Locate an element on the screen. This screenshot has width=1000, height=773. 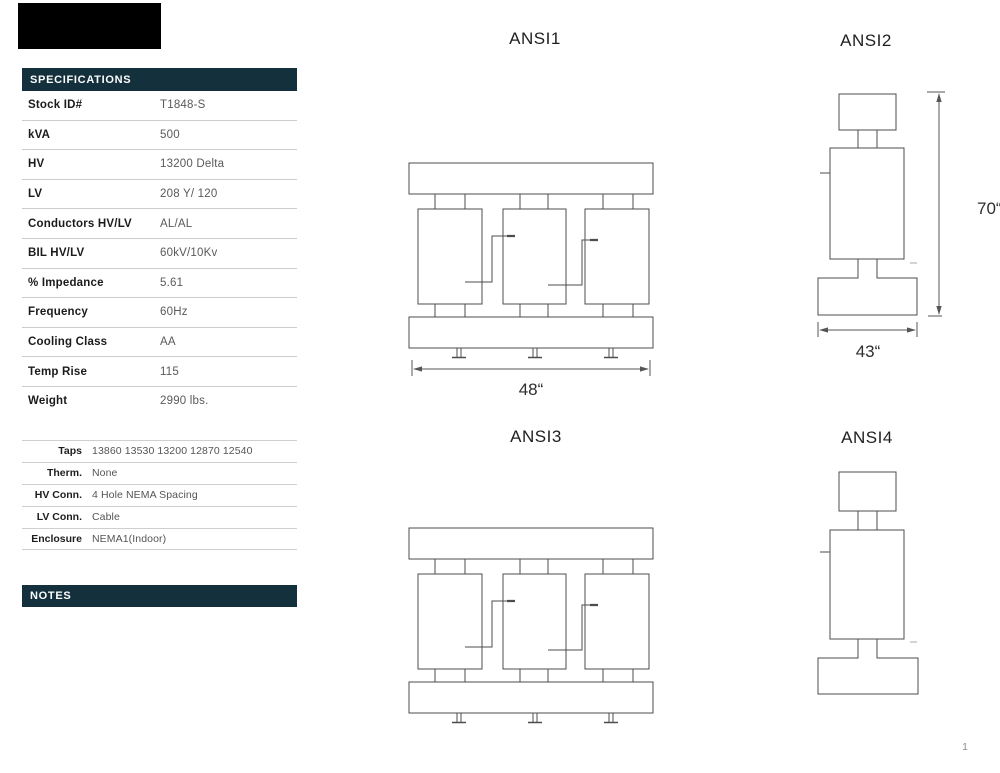
detail-row-enclosure: Enclosure NEMA1(Indoor) is located at coordinates (159, 540).